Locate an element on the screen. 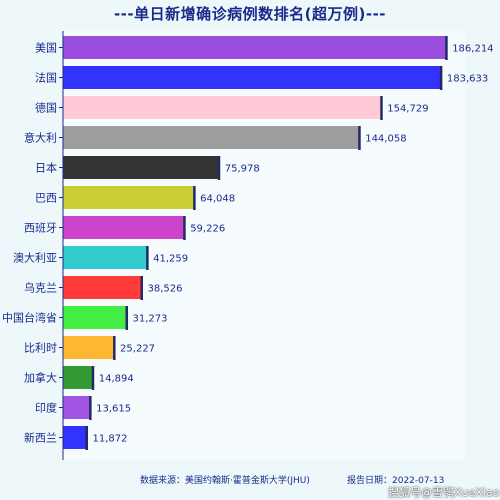 Image resolution: width=500 pixels, height=500 pixels. value-label: 13,615 is located at coordinates (113, 409).